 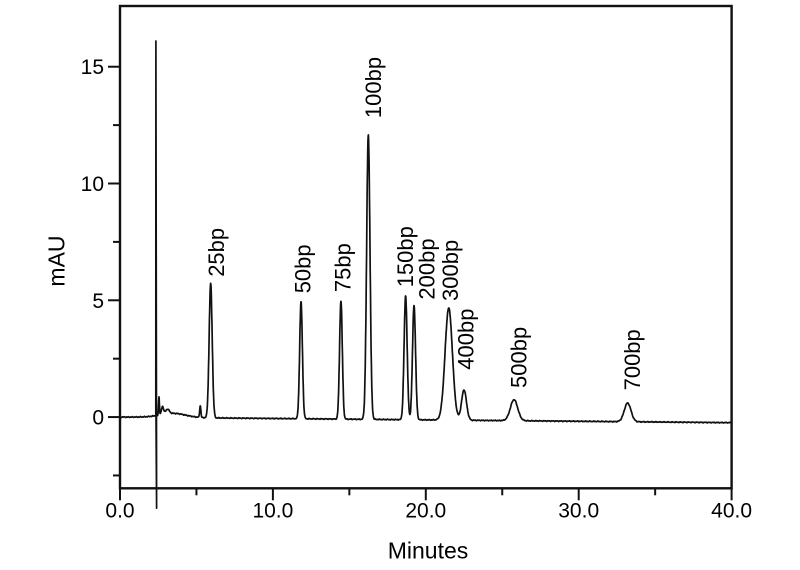 What do you see at coordinates (428, 550) in the screenshot?
I see `x-axis-title: Minutes` at bounding box center [428, 550].